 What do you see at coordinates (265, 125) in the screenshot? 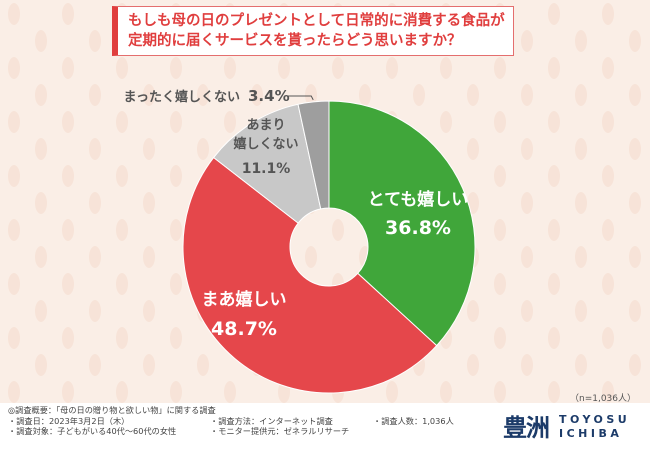
I see `label-not-very-happy-name-line-1: あまり` at bounding box center [265, 125].